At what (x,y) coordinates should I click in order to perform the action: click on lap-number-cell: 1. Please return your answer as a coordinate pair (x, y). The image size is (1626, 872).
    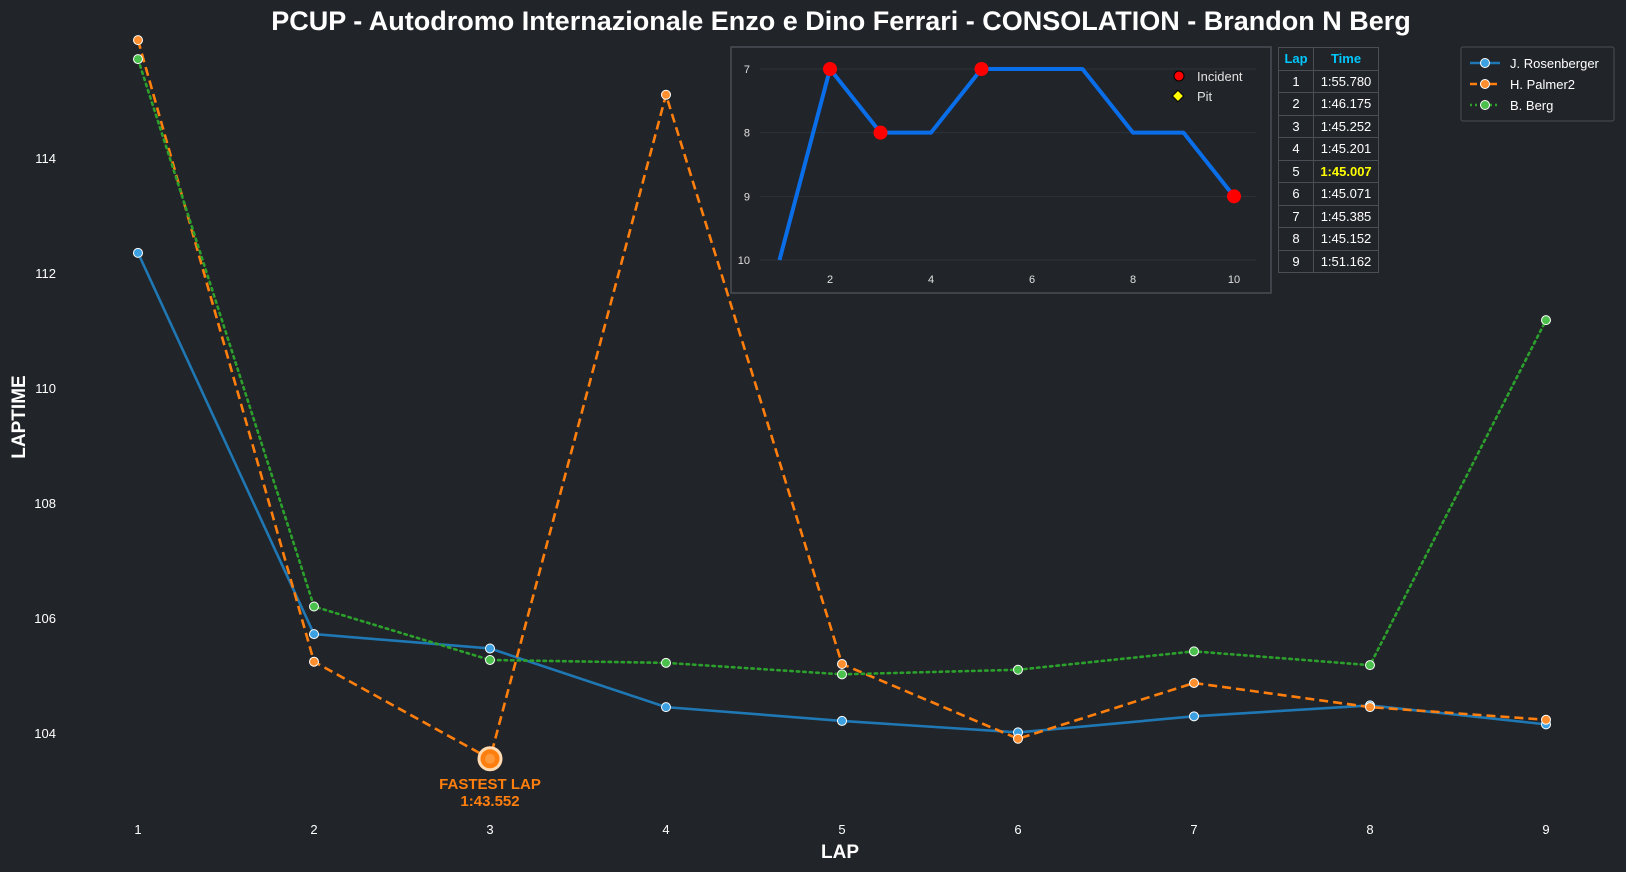
    Looking at the image, I should click on (1296, 81).